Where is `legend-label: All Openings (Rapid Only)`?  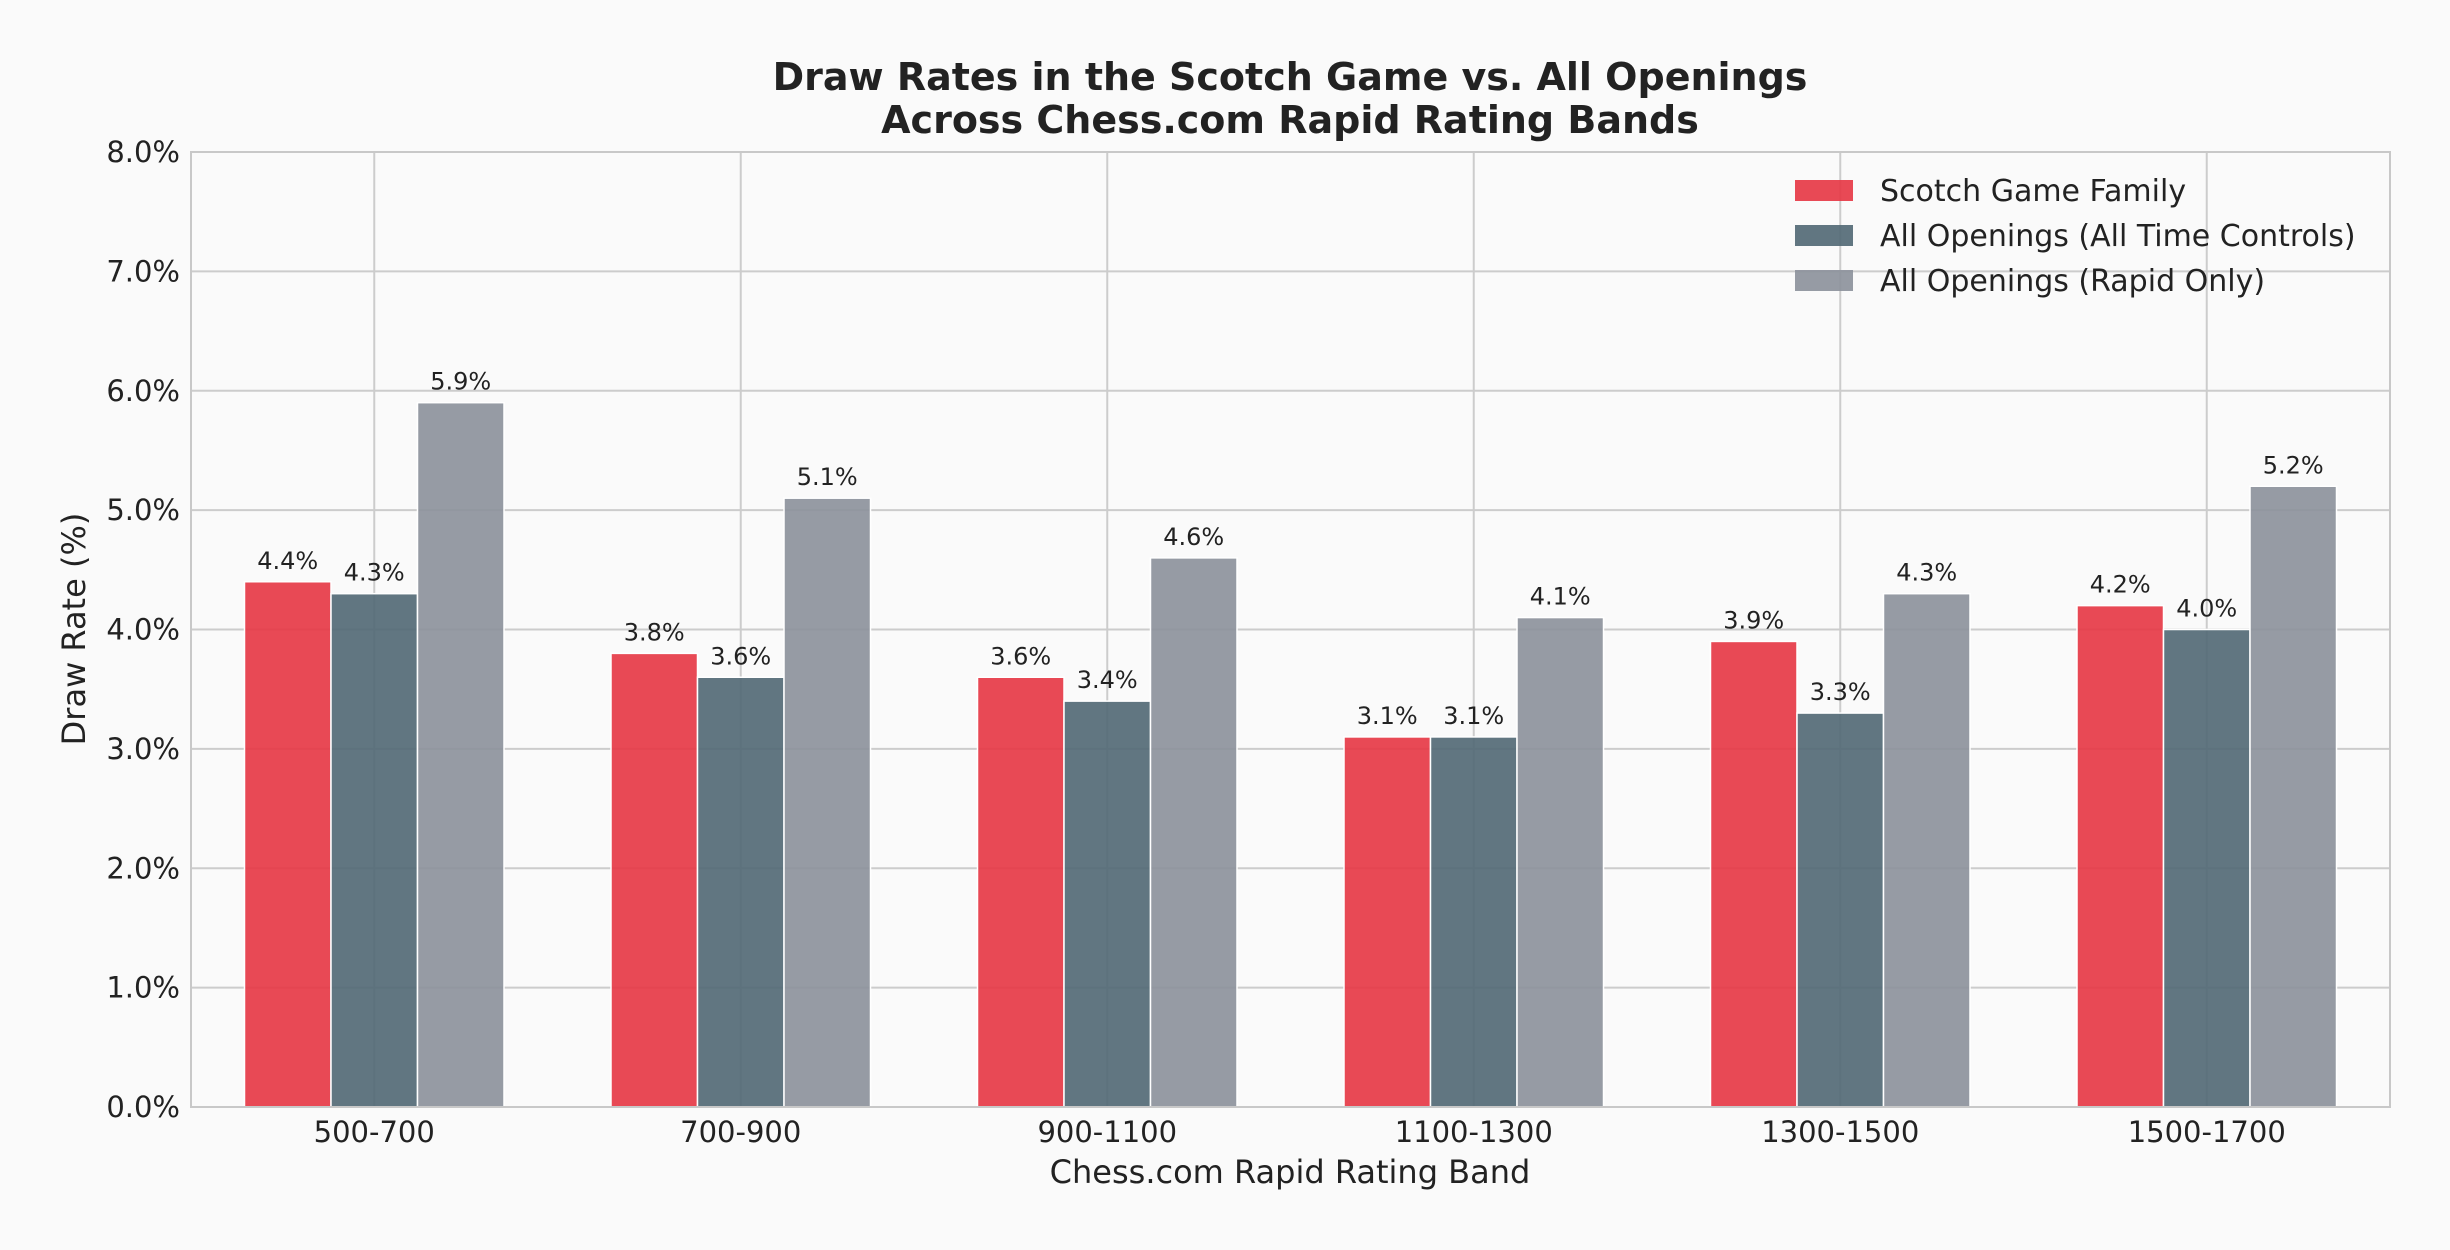
legend-label: All Openings (Rapid Only) is located at coordinates (2072, 281).